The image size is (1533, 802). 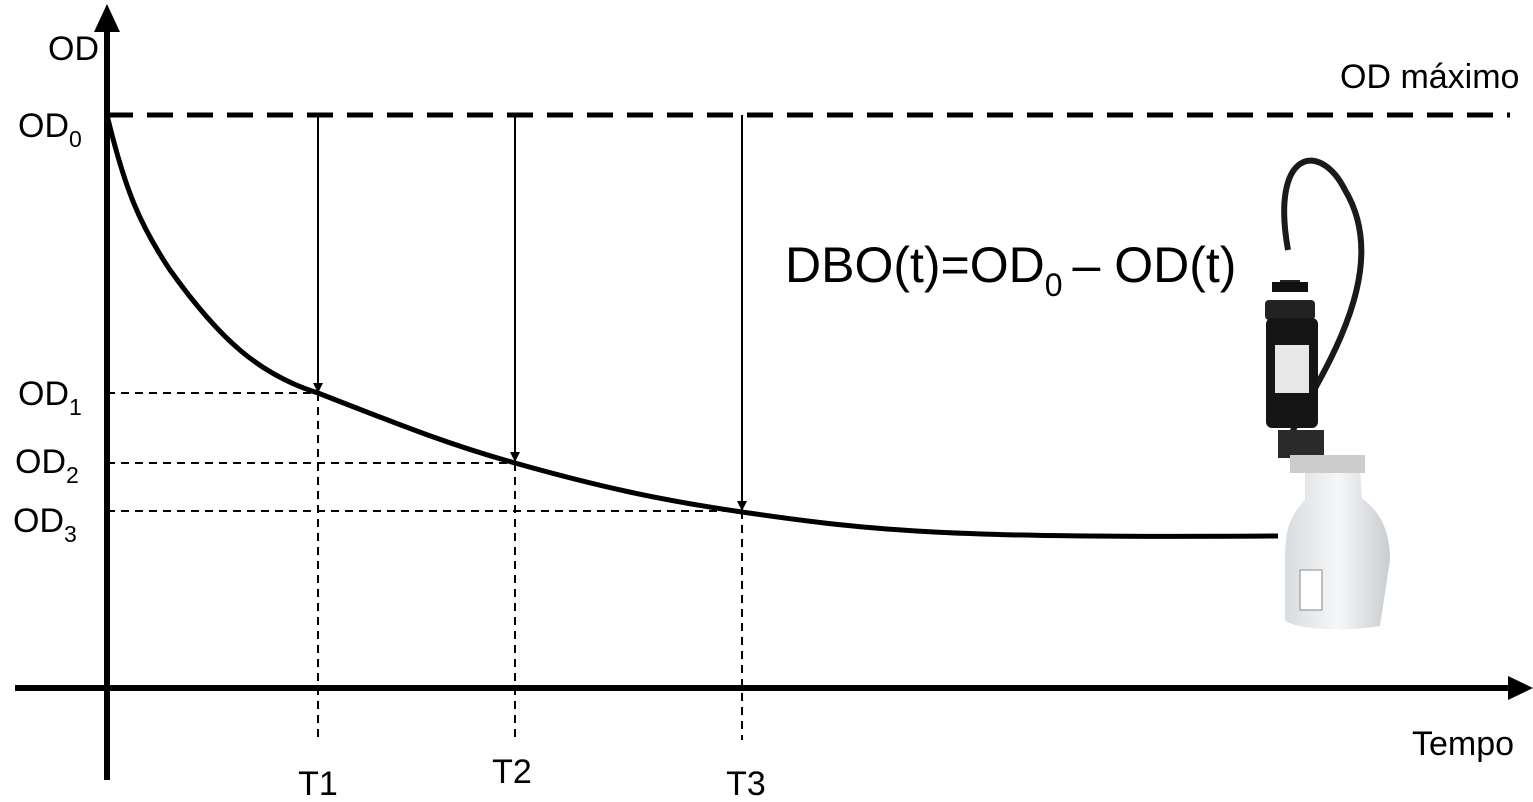 What do you see at coordinates (1327, 464) in the screenshot?
I see `bottle-neck` at bounding box center [1327, 464].